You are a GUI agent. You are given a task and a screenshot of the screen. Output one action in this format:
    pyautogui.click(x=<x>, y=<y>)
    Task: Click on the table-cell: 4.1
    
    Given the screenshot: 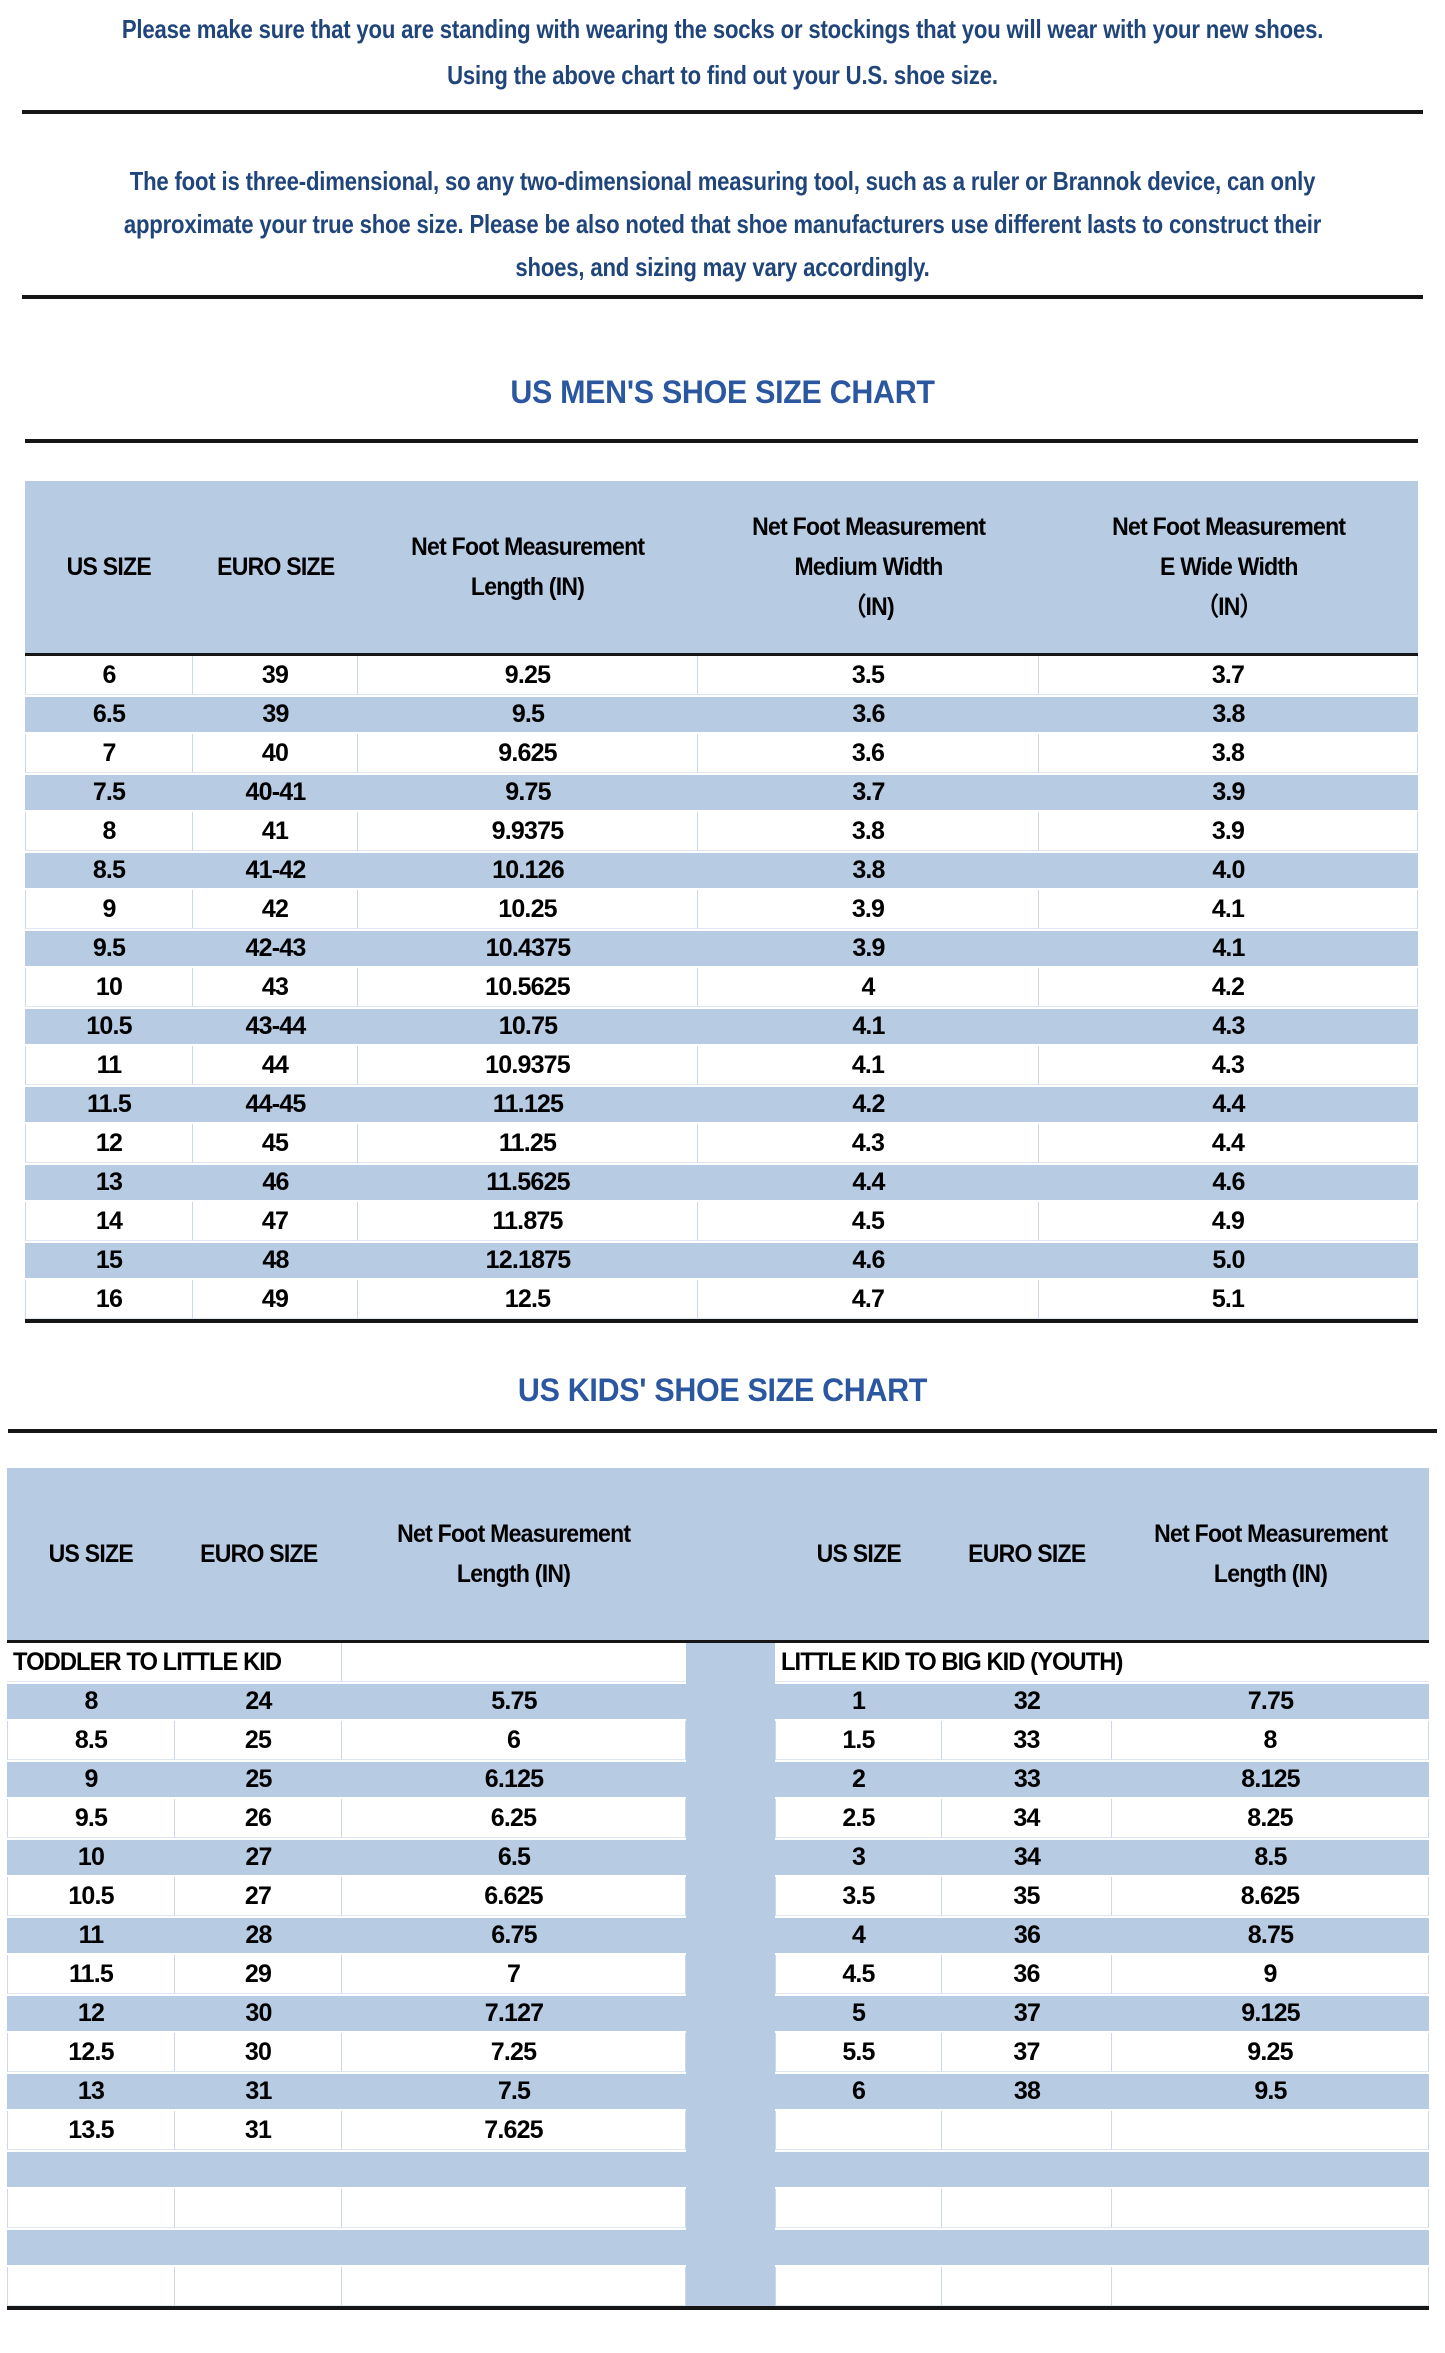 What is the action you would take?
    pyautogui.click(x=868, y=1065)
    